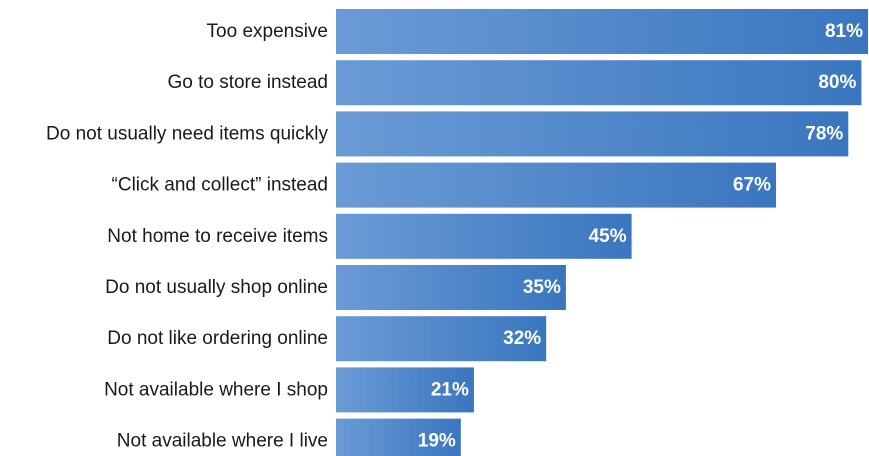 The width and height of the screenshot is (869, 456). What do you see at coordinates (608, 236) in the screenshot?
I see `value-label: 45%` at bounding box center [608, 236].